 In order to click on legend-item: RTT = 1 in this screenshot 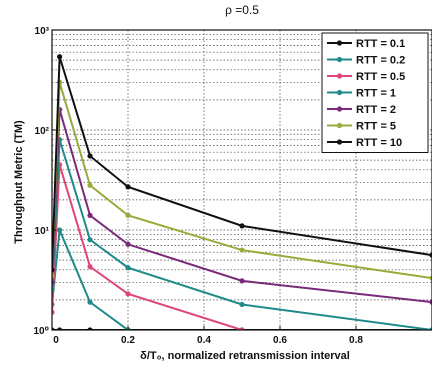, I will do `click(361, 94)`.